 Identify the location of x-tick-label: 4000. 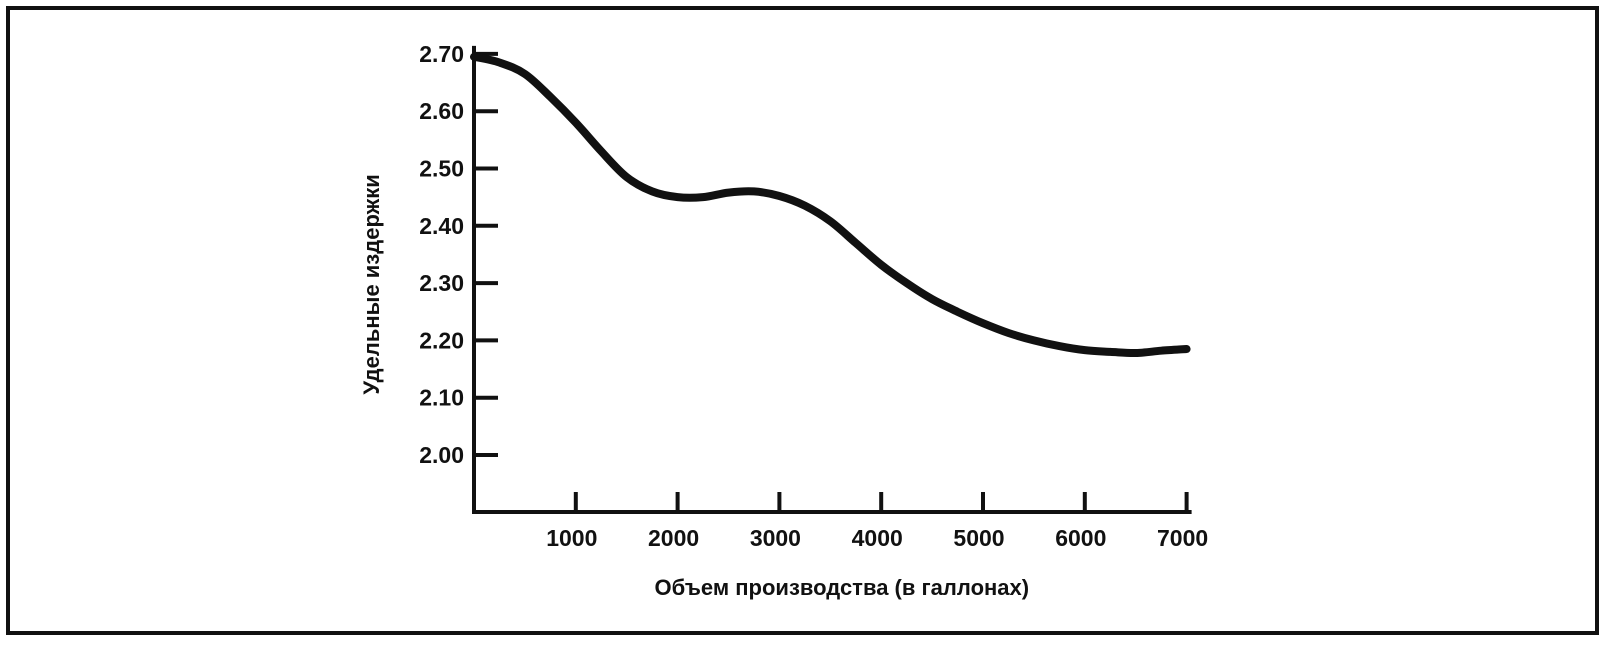
(877, 538).